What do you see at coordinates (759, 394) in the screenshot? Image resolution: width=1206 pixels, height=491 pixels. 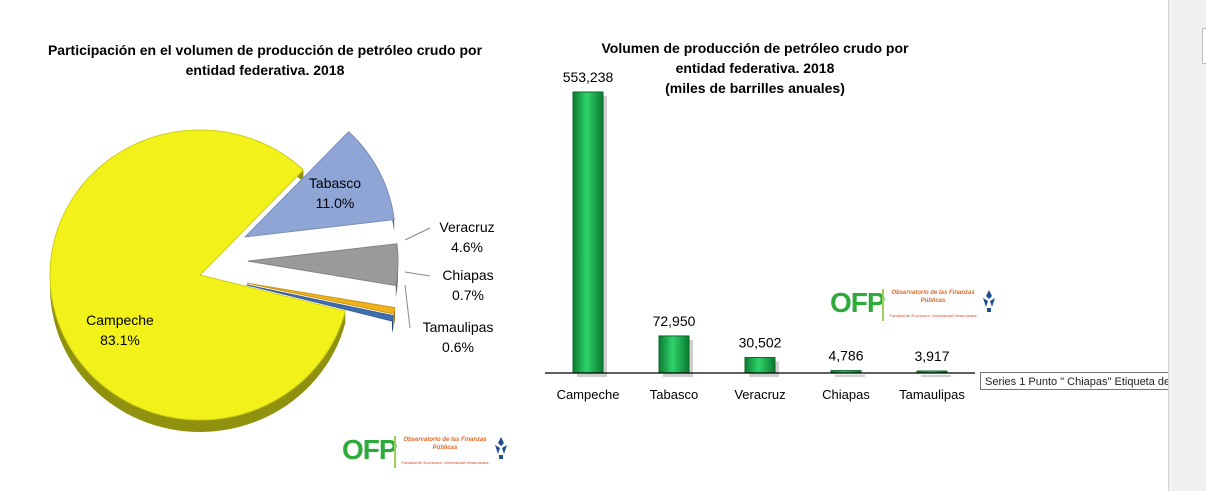 I see `bar-category-label: Veracruz` at bounding box center [759, 394].